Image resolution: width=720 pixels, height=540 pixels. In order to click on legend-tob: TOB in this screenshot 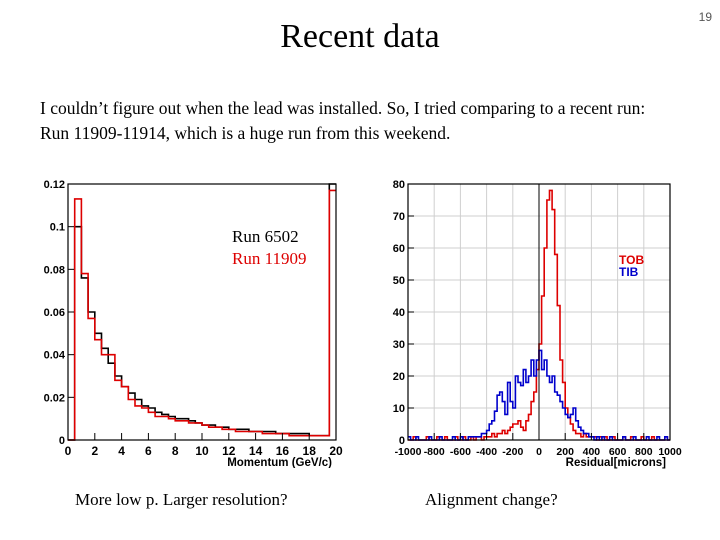, I will do `click(631, 260)`.